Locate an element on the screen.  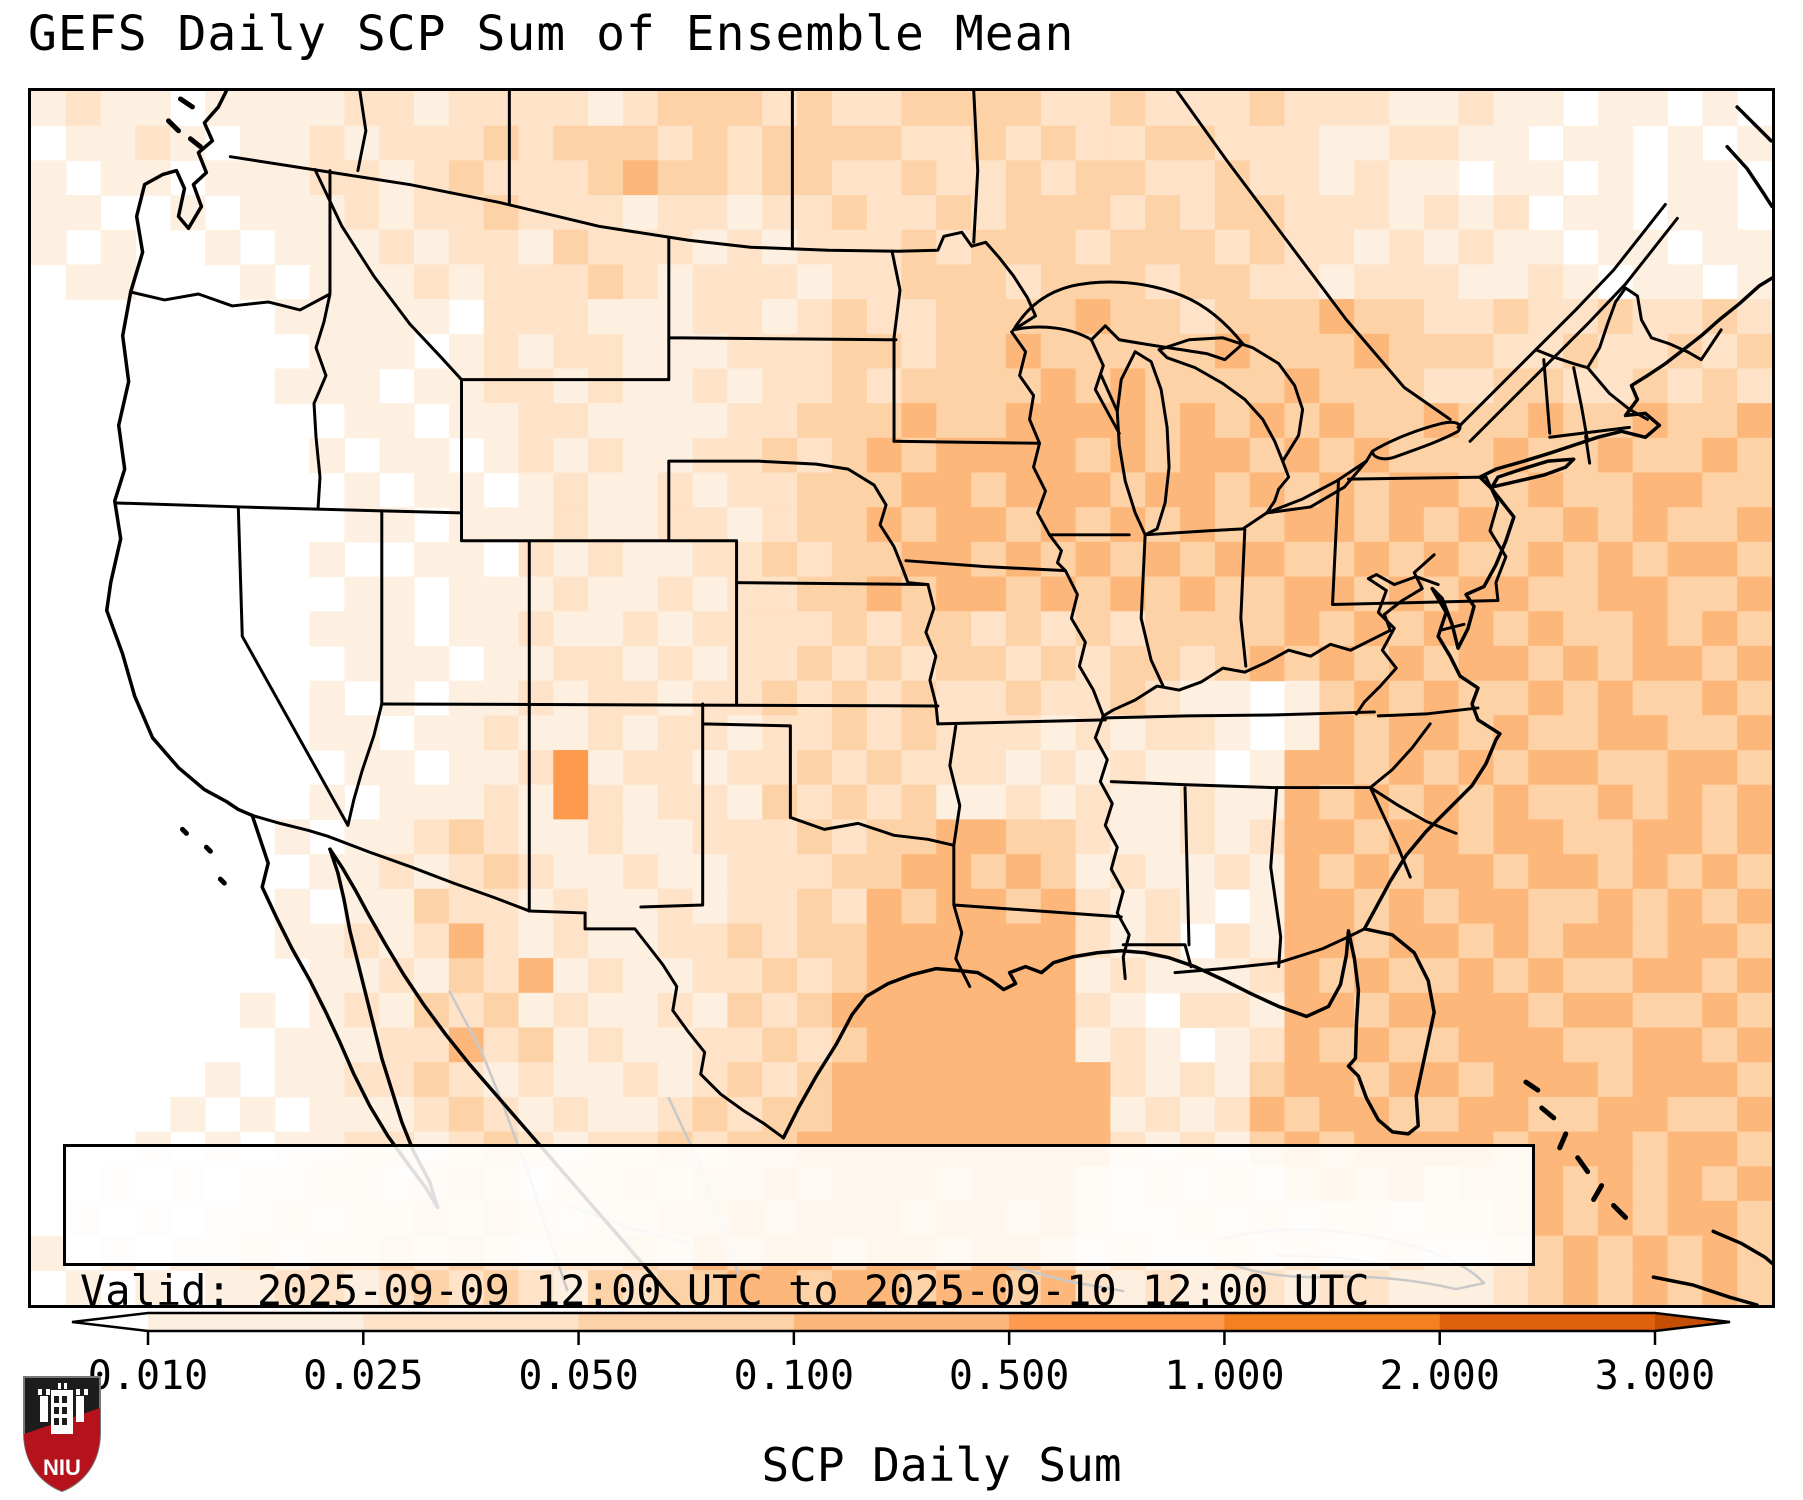
colorbar-tick-label: 3.000 is located at coordinates (1655, 1376).